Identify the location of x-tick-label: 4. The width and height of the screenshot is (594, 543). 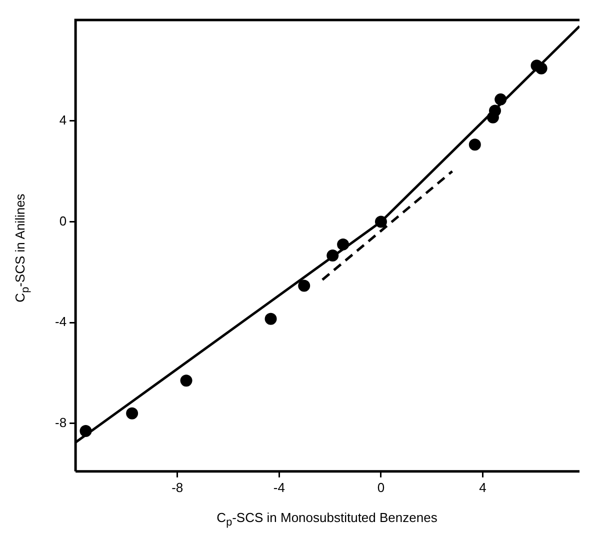
(482, 487).